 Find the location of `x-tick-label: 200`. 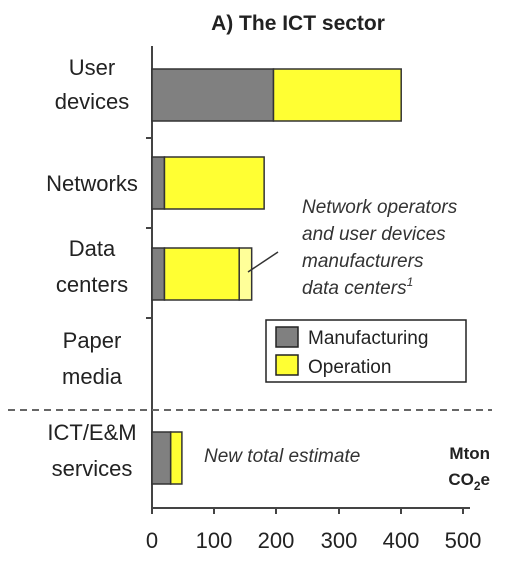

x-tick-label: 200 is located at coordinates (276, 540).